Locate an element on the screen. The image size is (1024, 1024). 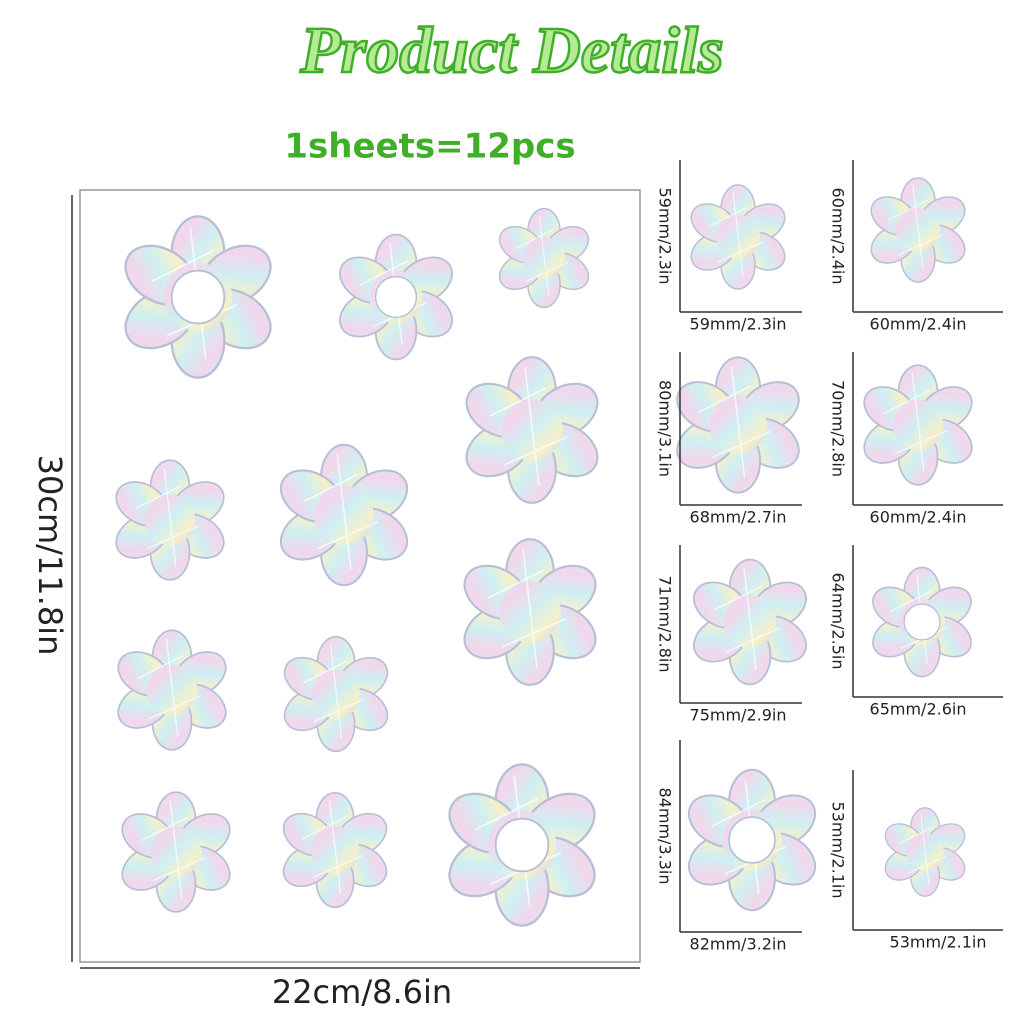
item-width: 68mm/2.7in is located at coordinates (738, 517).